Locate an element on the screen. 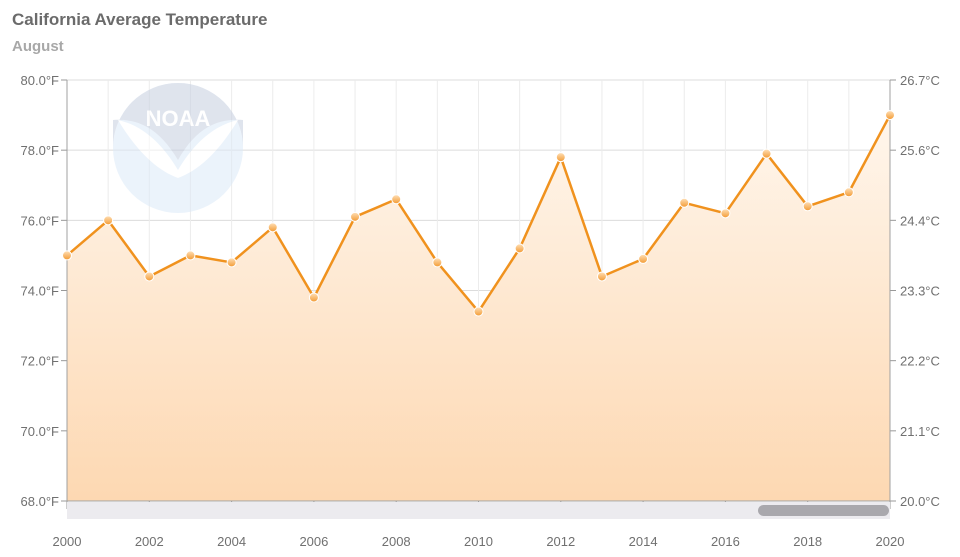 The width and height of the screenshot is (960, 557). data-point-2000 is located at coordinates (67, 255).